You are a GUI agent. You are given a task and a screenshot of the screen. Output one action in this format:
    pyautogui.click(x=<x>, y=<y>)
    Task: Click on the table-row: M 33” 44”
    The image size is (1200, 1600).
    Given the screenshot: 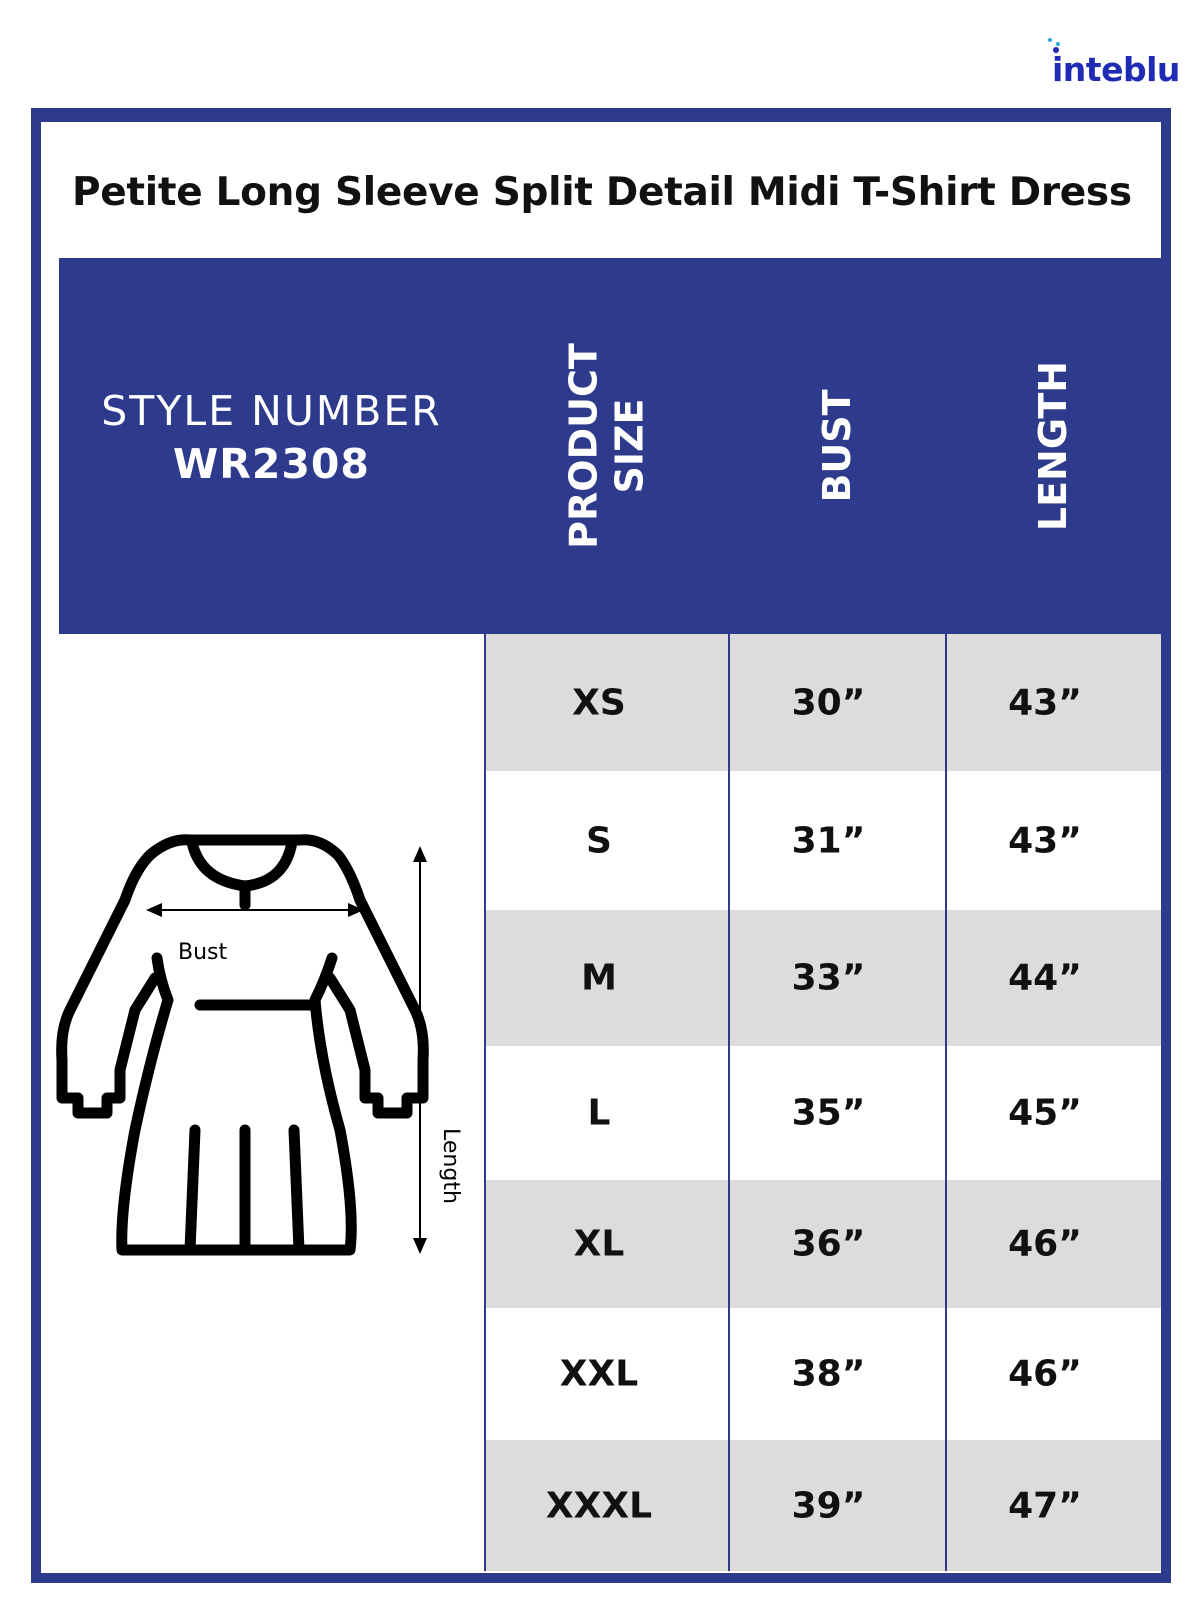 What is the action you would take?
    pyautogui.click(x=823, y=978)
    